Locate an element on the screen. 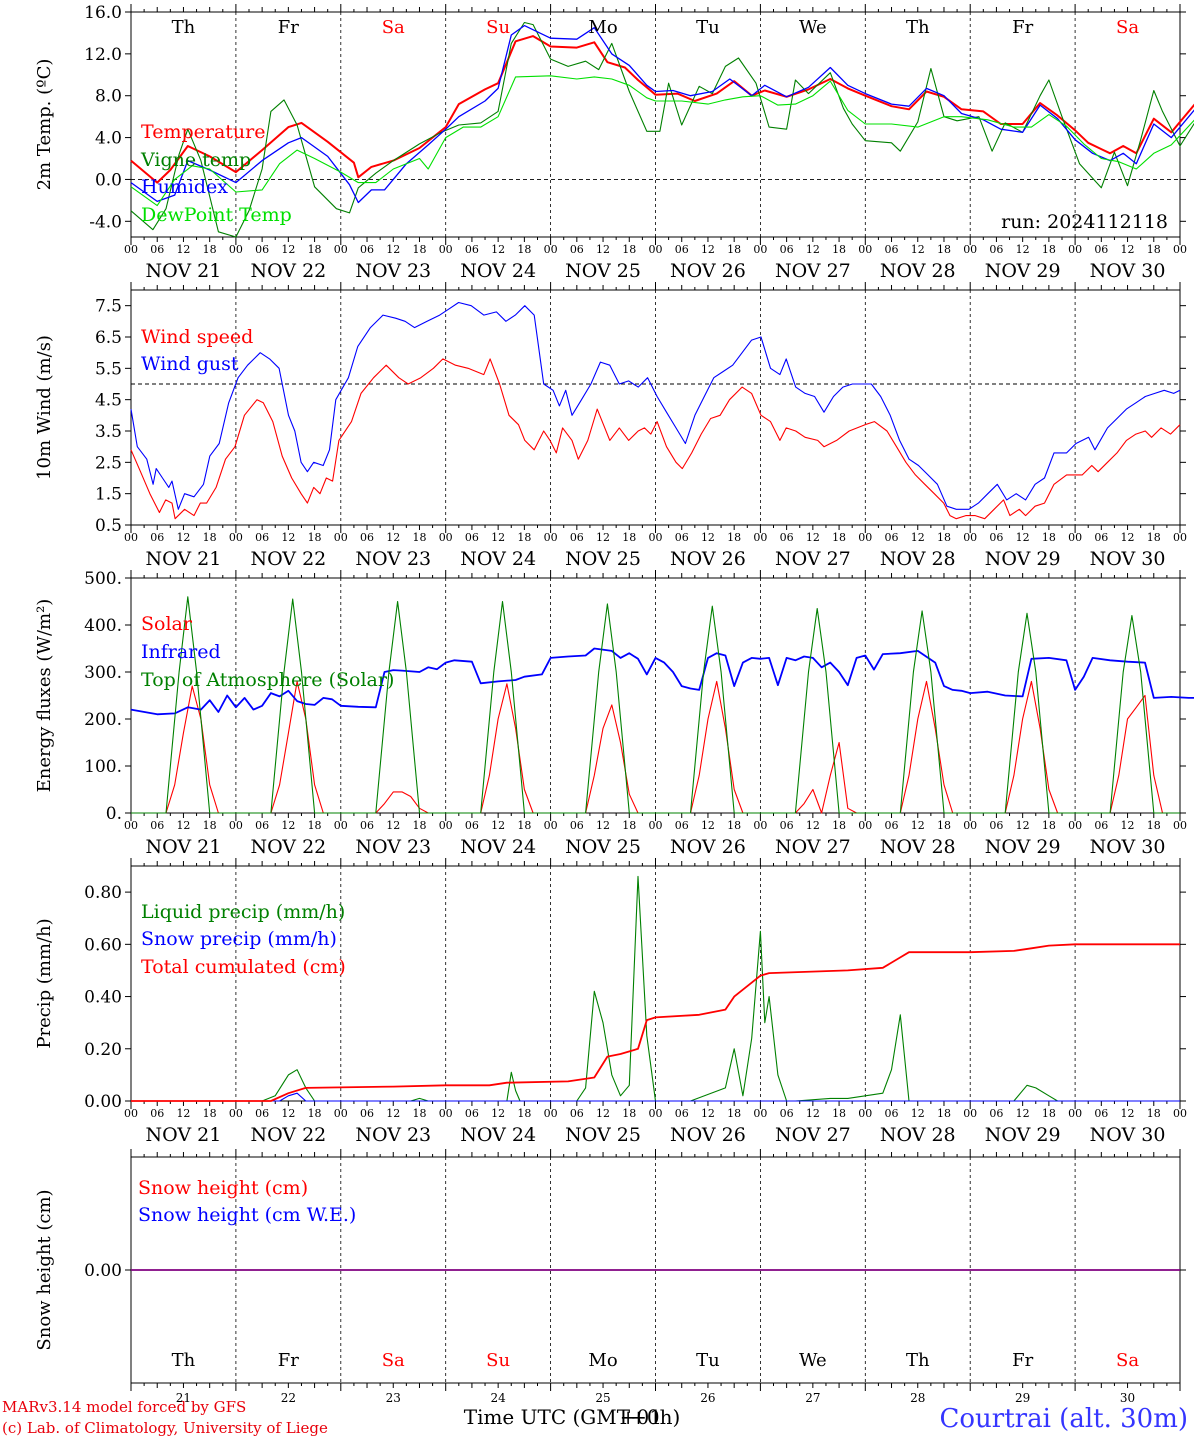  day-name: Tu is located at coordinates (708, 1360).